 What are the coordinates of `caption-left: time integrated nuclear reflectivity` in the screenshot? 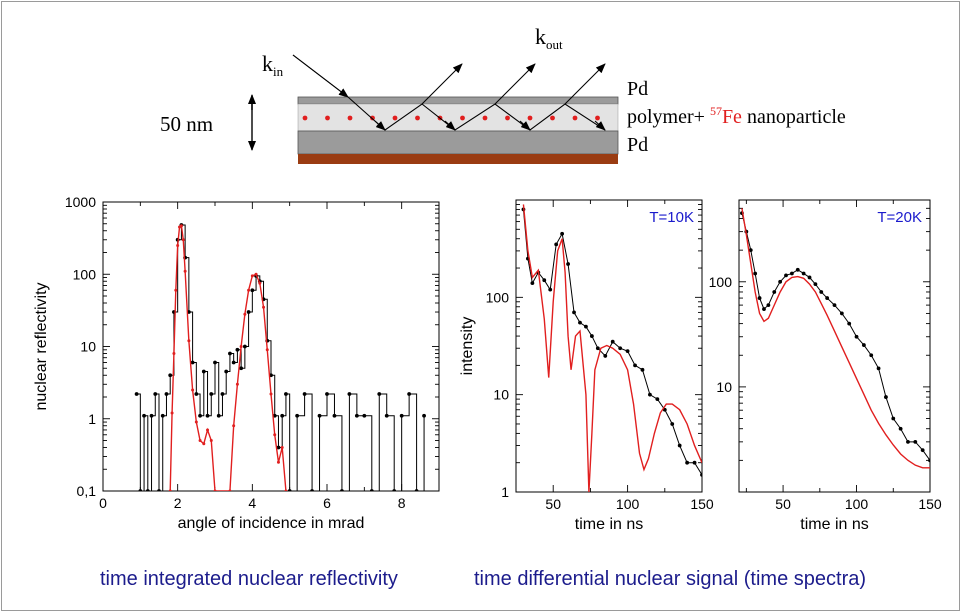 It's located at (249, 579).